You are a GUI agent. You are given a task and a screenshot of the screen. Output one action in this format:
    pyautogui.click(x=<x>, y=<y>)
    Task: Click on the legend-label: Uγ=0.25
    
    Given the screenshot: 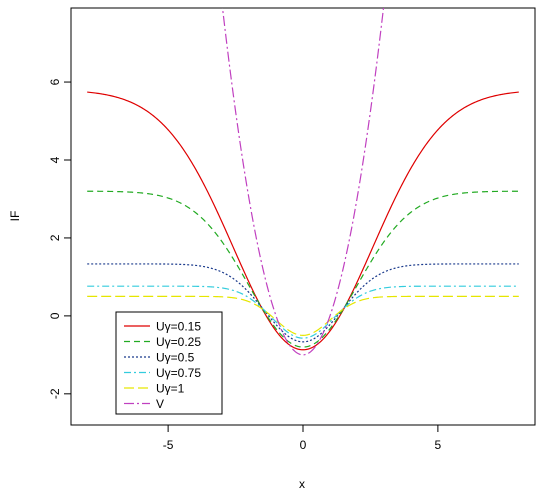 What is the action you would take?
    pyautogui.click(x=178, y=342)
    